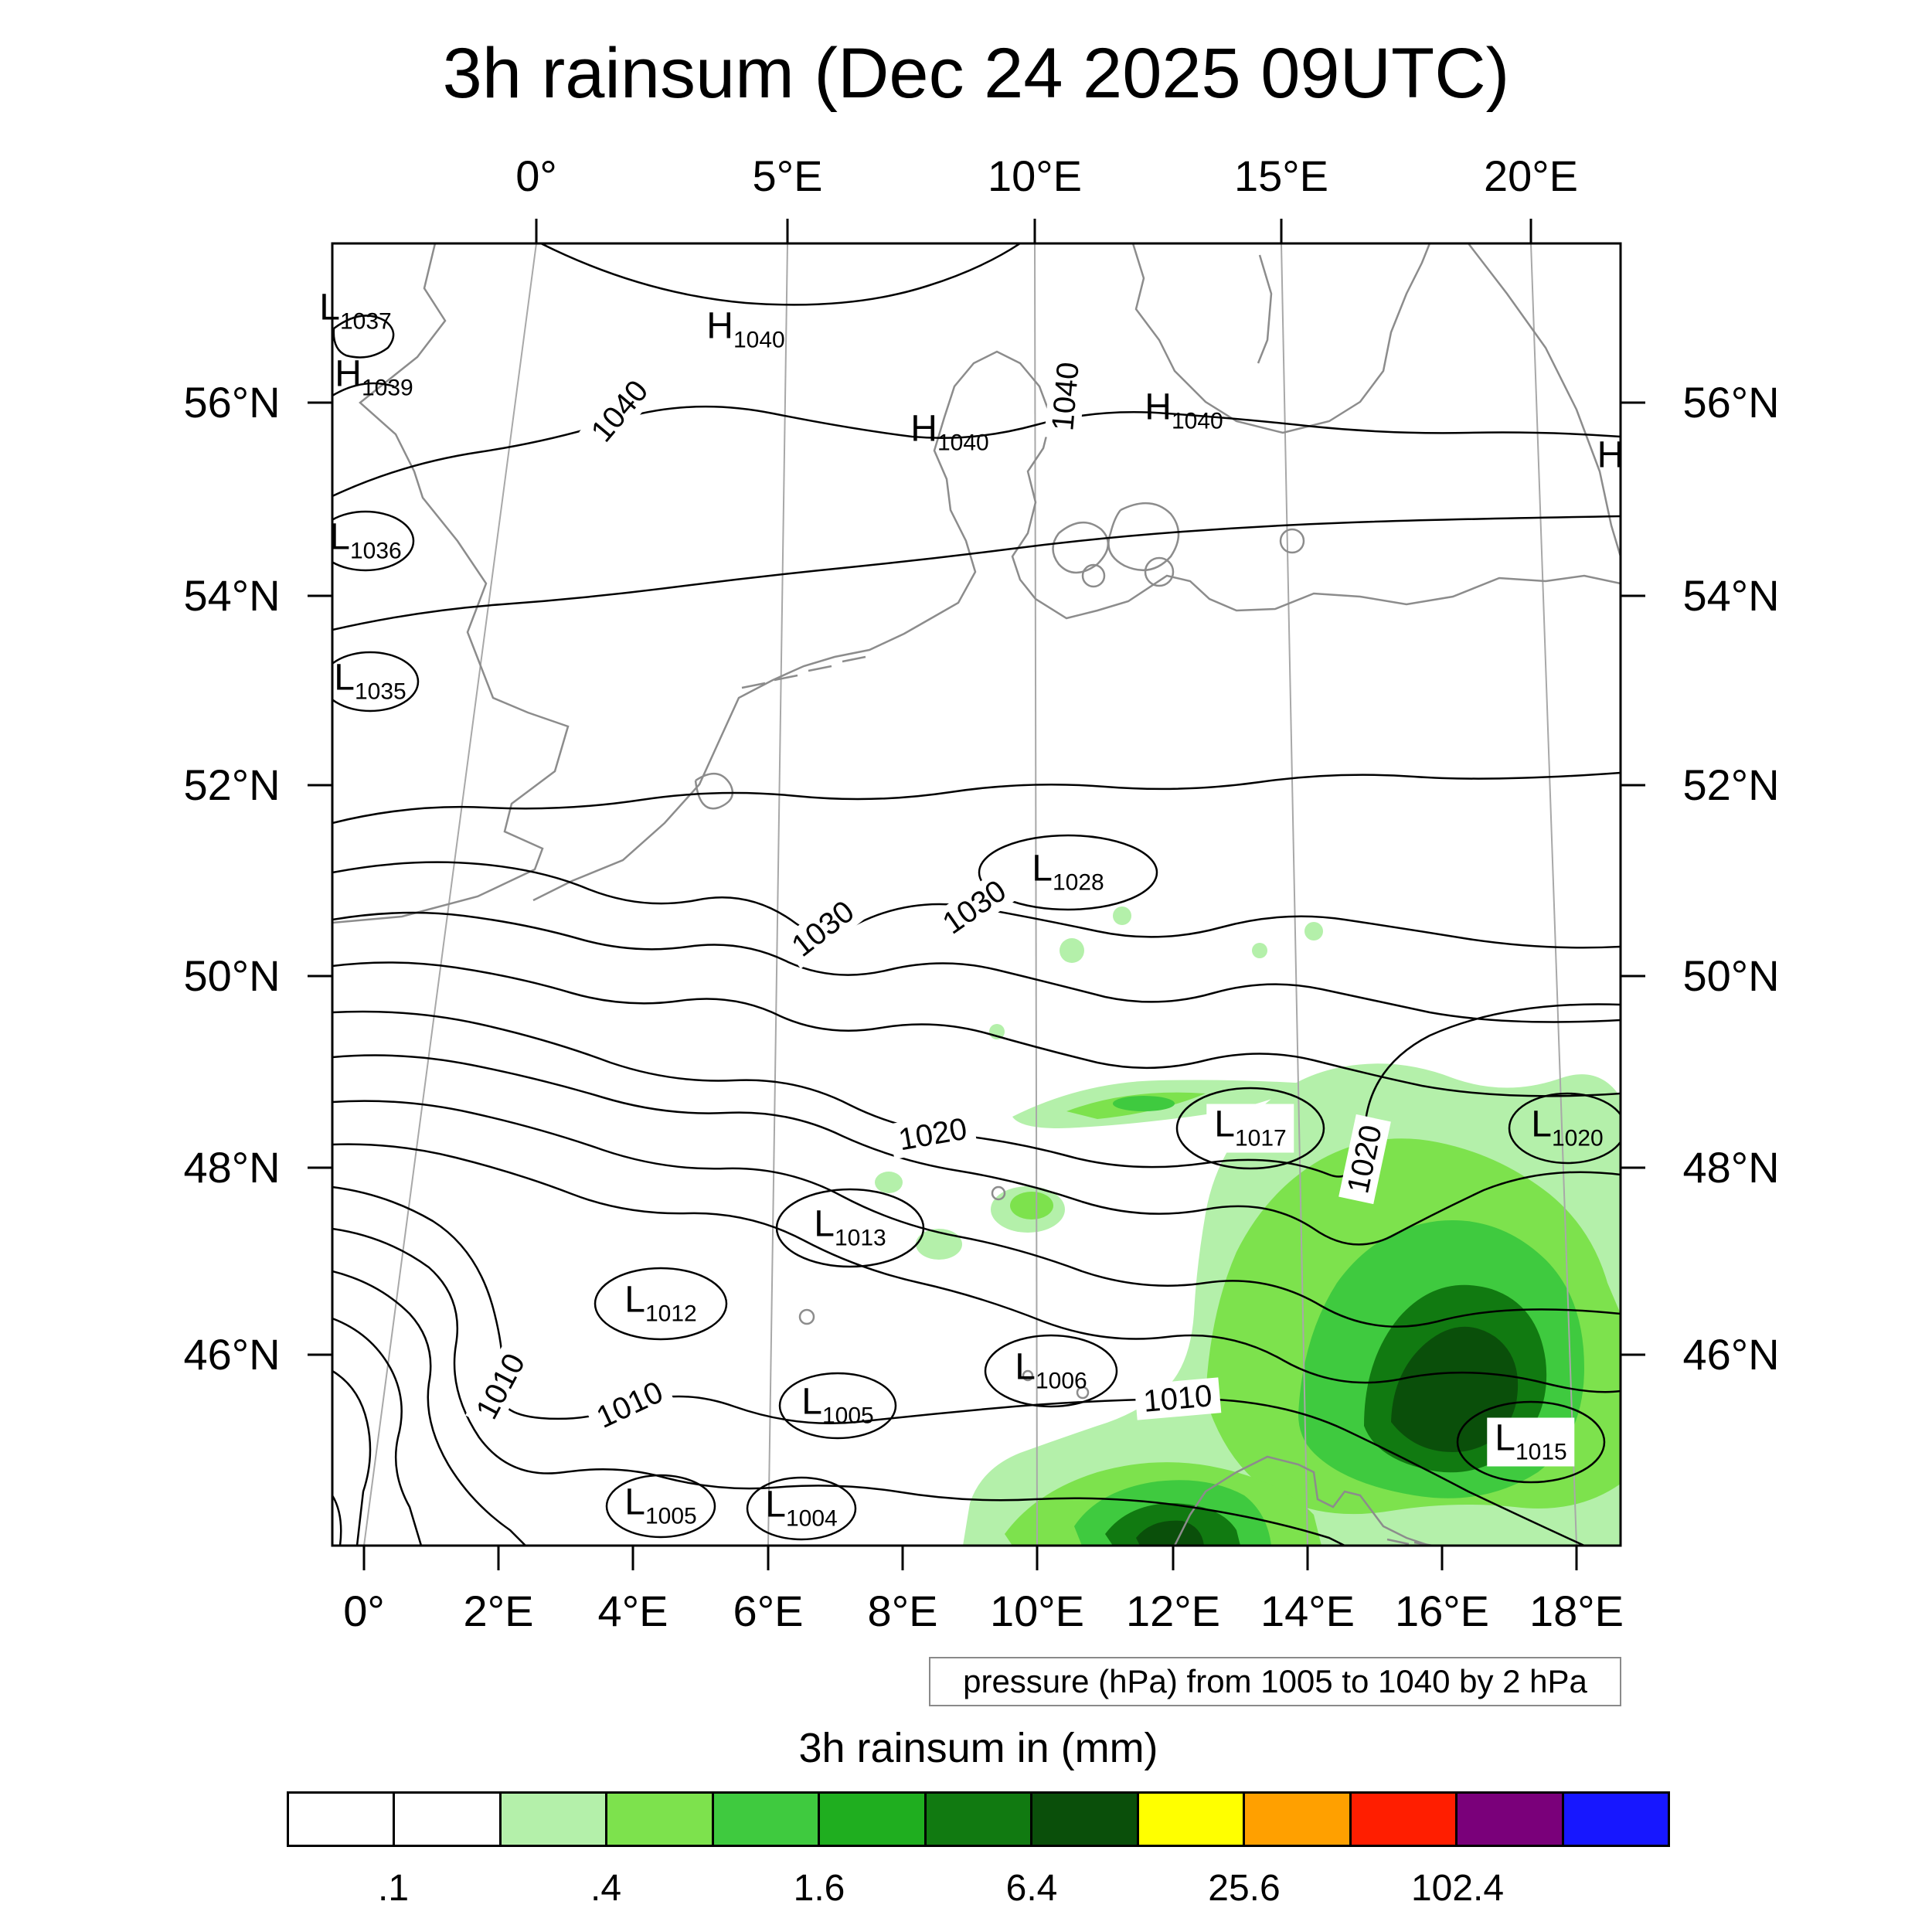  What do you see at coordinates (1244, 1888) in the screenshot?
I see `legend-tick-label: 25.6` at bounding box center [1244, 1888].